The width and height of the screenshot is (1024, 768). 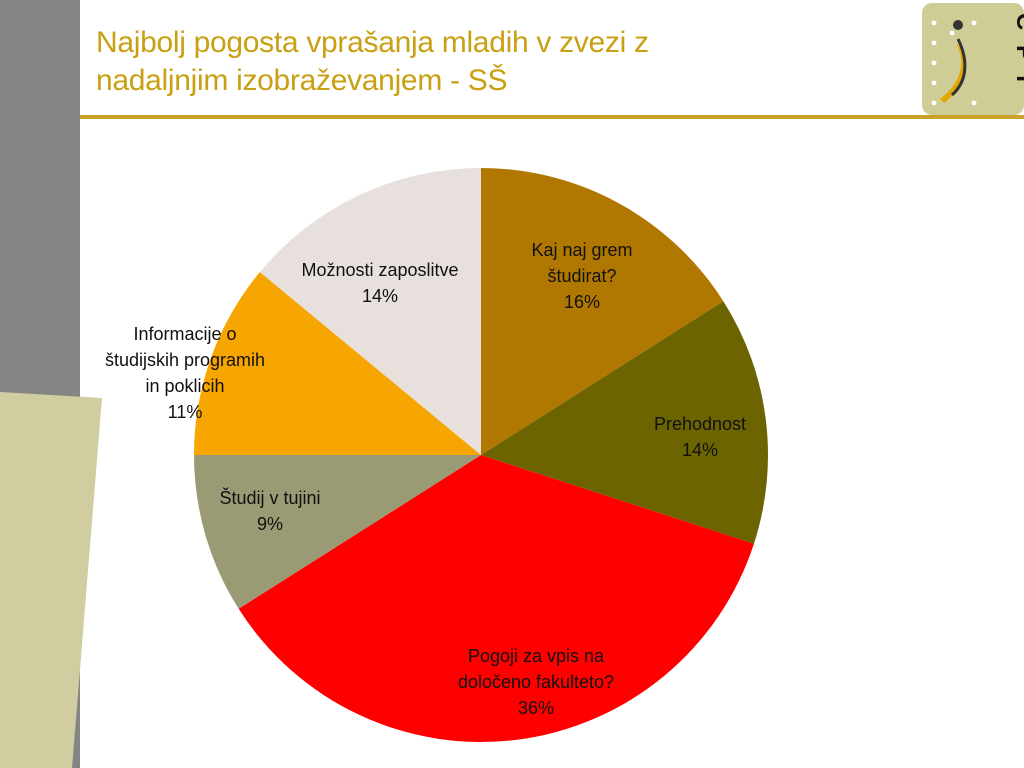 I want to click on slice-label-pogoji-za-vpis-na-doloceno-fakulteto: Pogoji za vpis na določeno fakulteto? 36%, so click(x=536, y=682).